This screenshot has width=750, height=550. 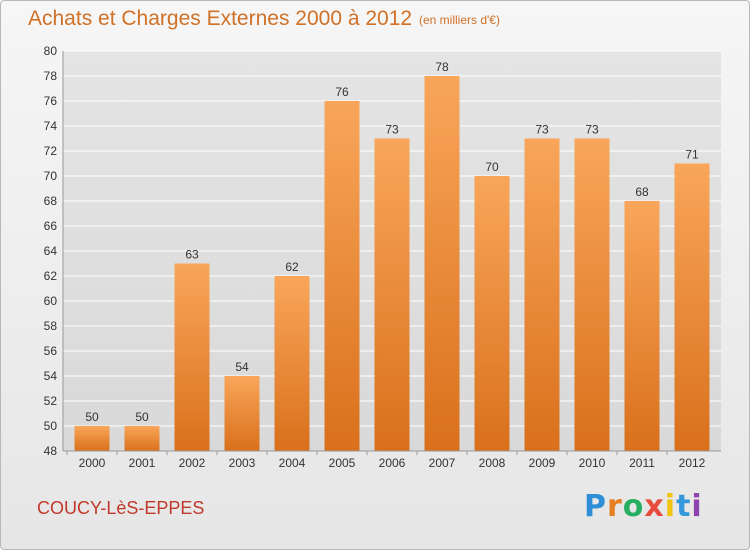 What do you see at coordinates (392, 463) in the screenshot?
I see `x-tick-label: 2006` at bounding box center [392, 463].